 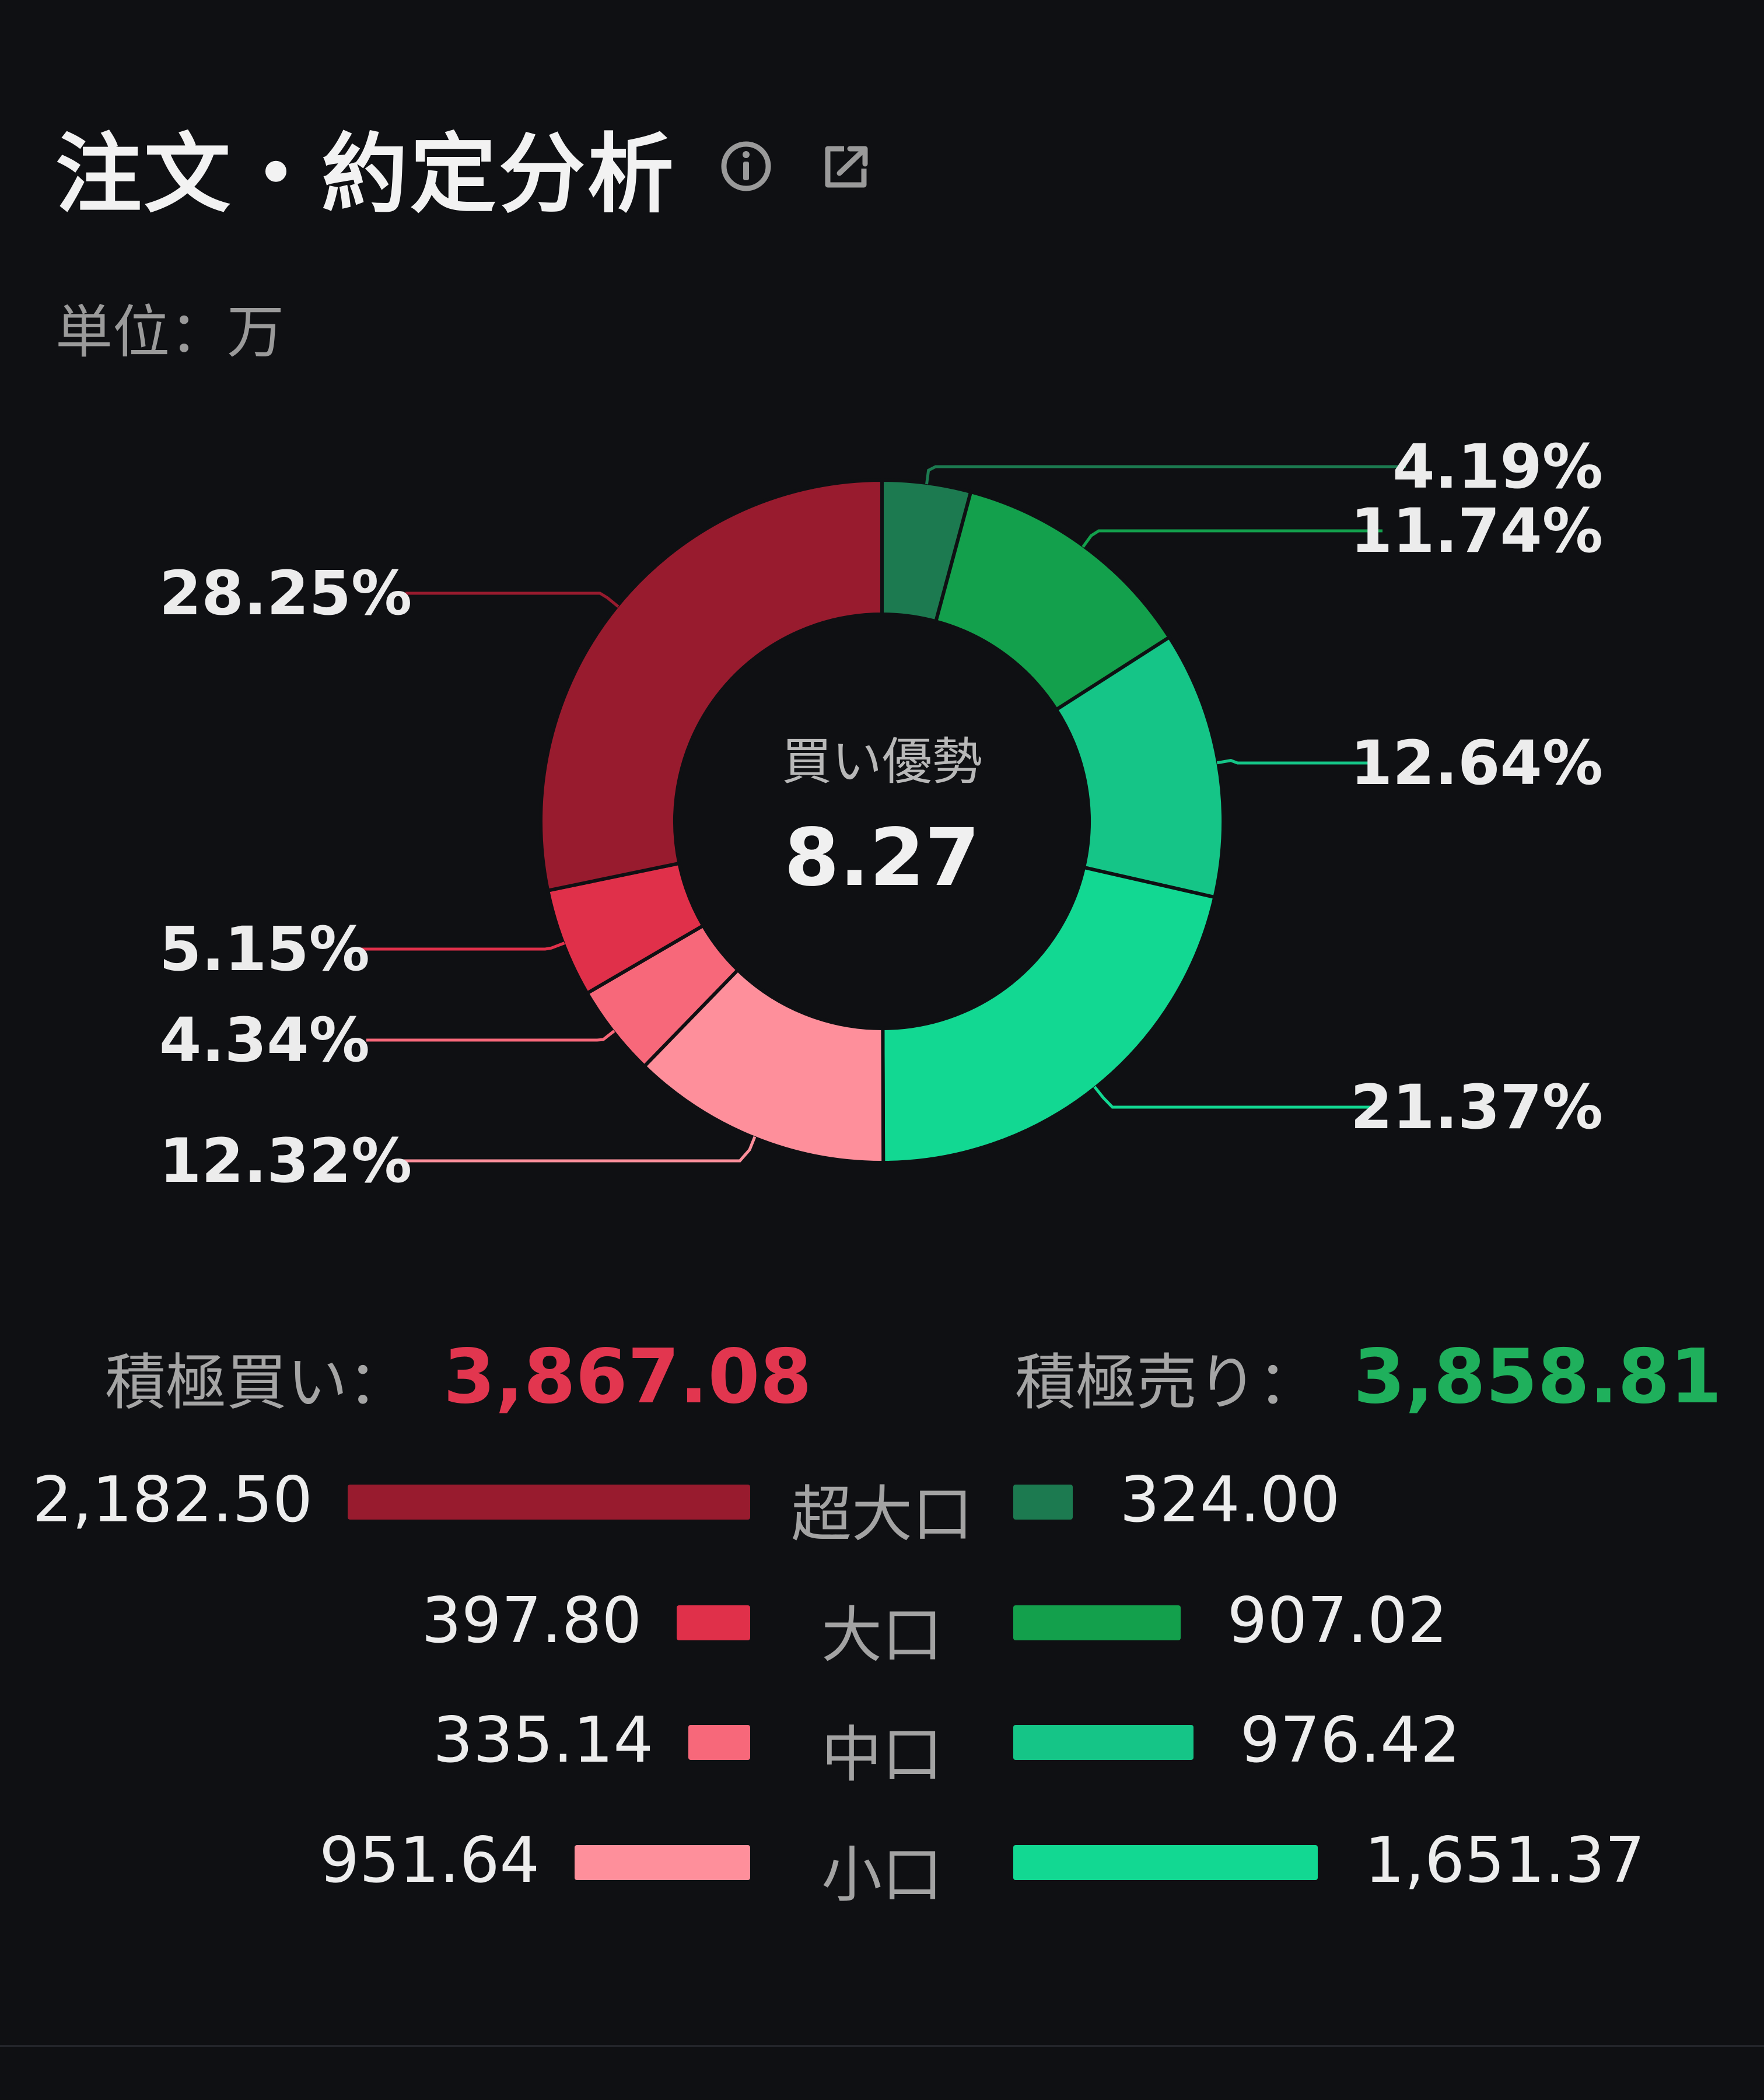 I want to click on active-buy-summary: 積極買い： 3,867.08, so click(x=459, y=1377).